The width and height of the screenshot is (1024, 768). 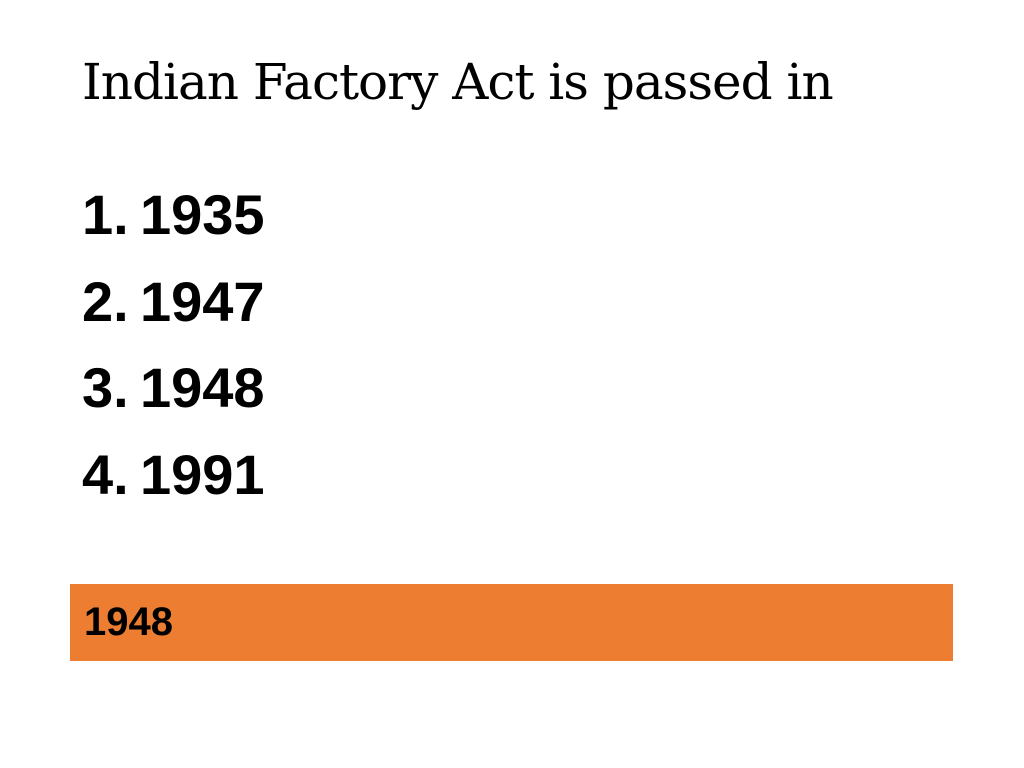 What do you see at coordinates (128, 622) in the screenshot?
I see `answer-text: 1948` at bounding box center [128, 622].